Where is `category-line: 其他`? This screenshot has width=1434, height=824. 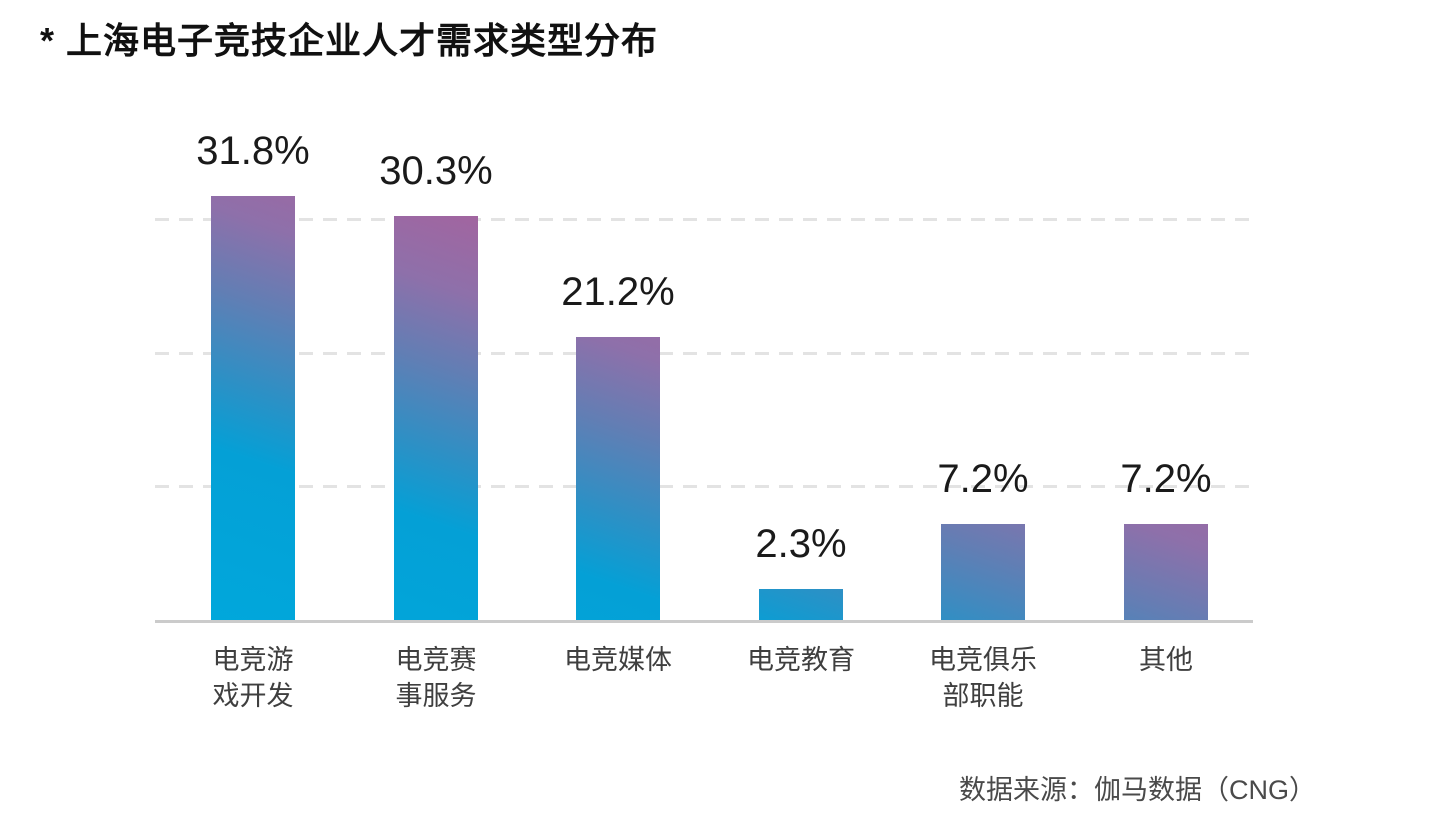
category-line: 其他 is located at coordinates (1166, 660).